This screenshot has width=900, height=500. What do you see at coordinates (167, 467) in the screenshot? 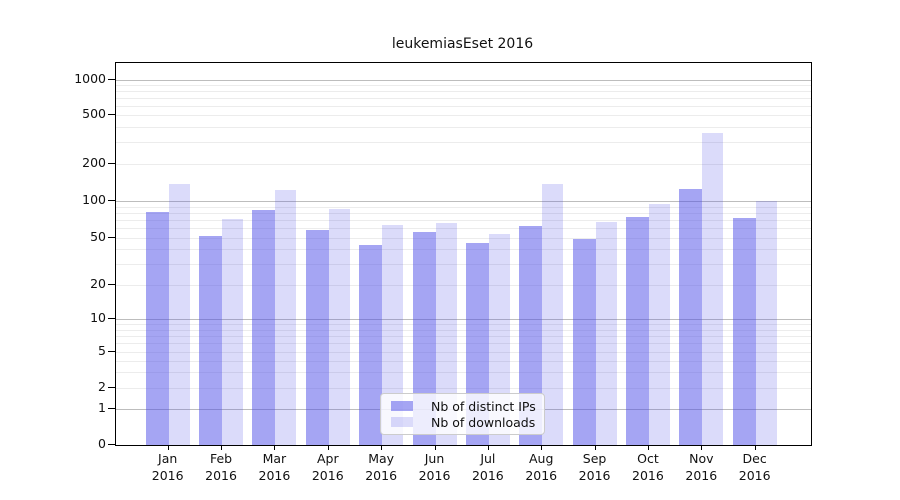
I see `x-tick-label: Jan 2016` at bounding box center [167, 467].